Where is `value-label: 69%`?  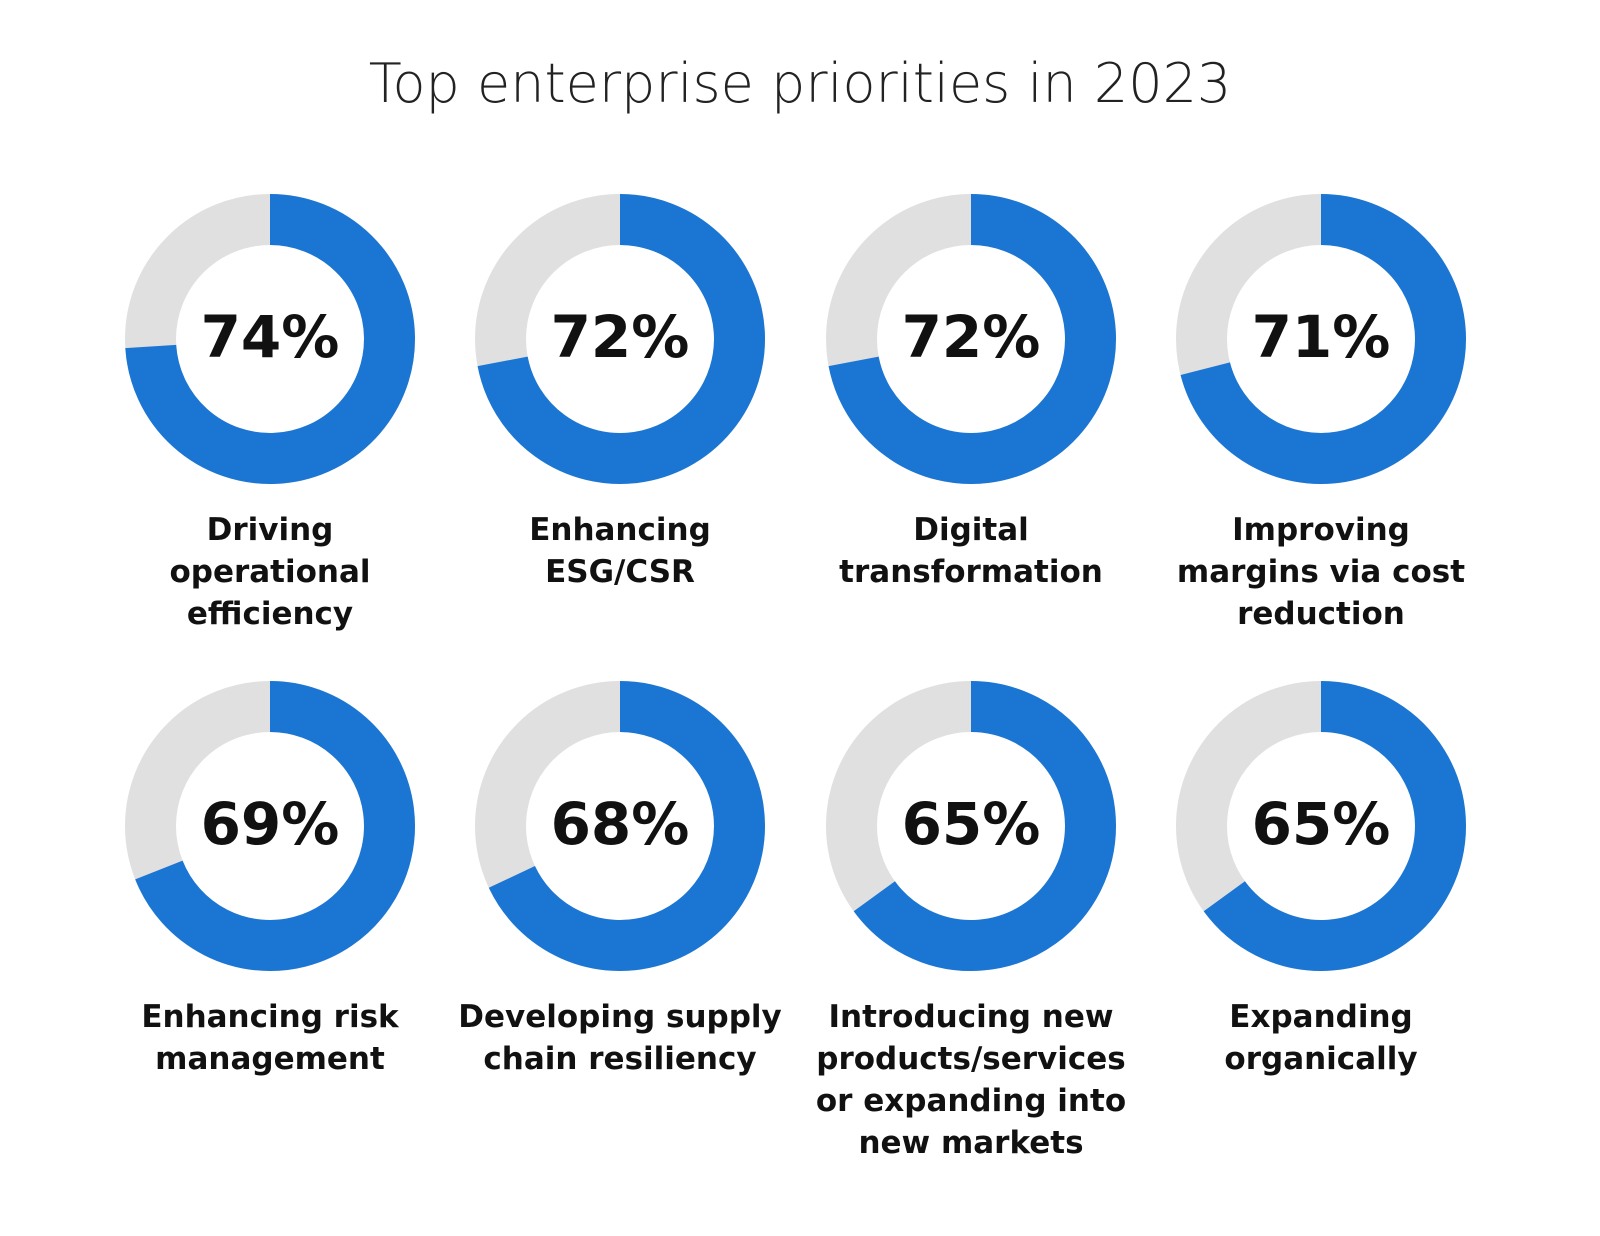 value-label: 69% is located at coordinates (270, 824).